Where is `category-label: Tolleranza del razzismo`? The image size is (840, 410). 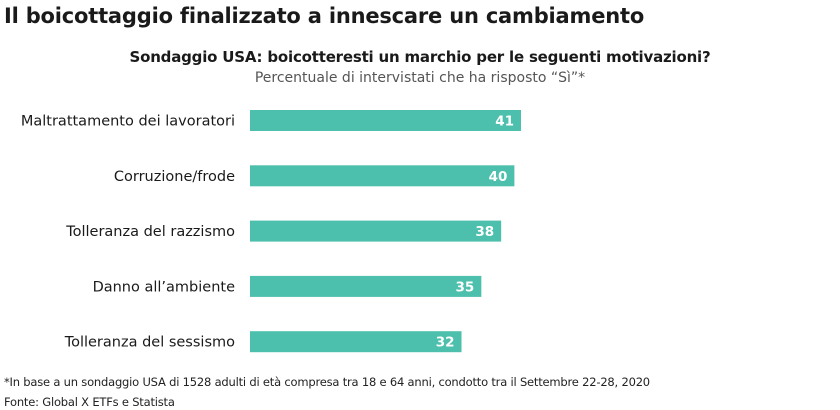 category-label: Tolleranza del razzismo is located at coordinates (150, 232).